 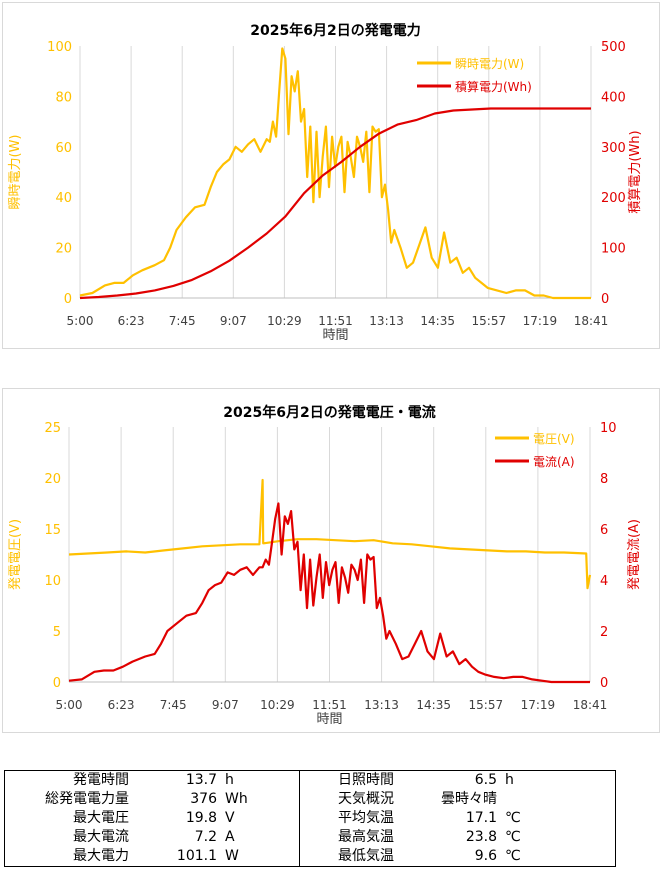 What do you see at coordinates (196, 856) in the screenshot?
I see `summary-value: 101.1` at bounding box center [196, 856].